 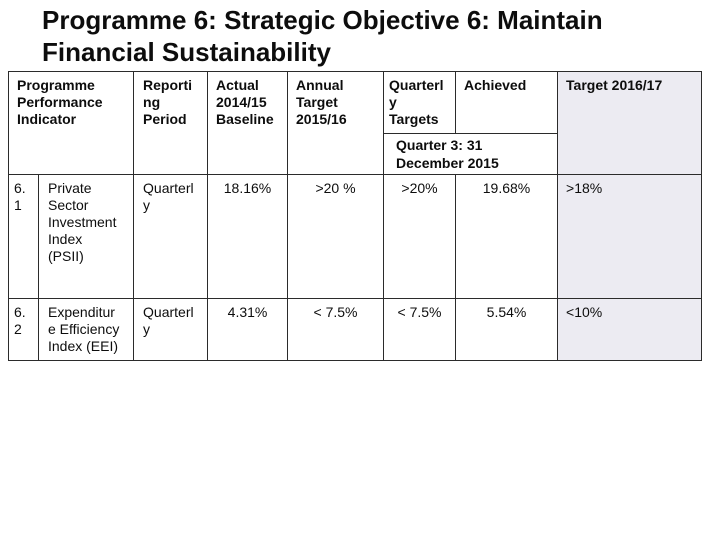 What do you see at coordinates (471, 154) in the screenshot?
I see `header-quarter-period: Quarter 3: 31 December 2015` at bounding box center [471, 154].